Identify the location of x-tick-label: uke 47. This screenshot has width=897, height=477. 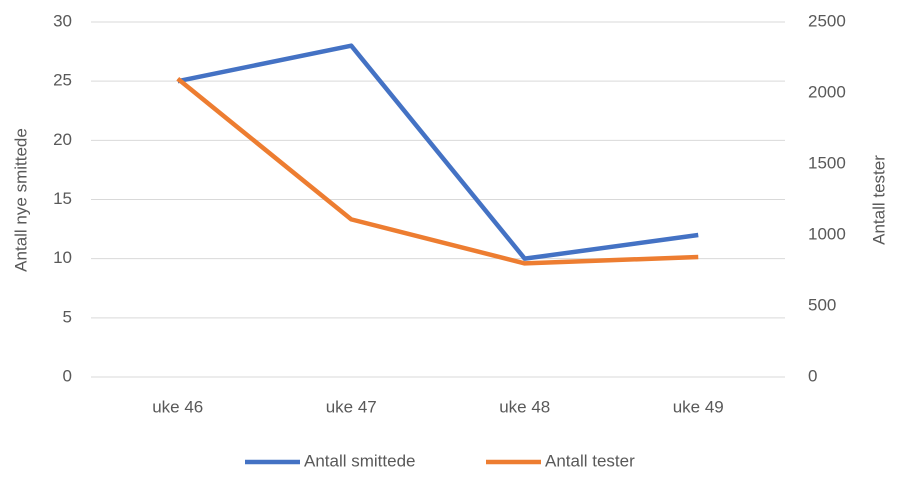
(351, 406).